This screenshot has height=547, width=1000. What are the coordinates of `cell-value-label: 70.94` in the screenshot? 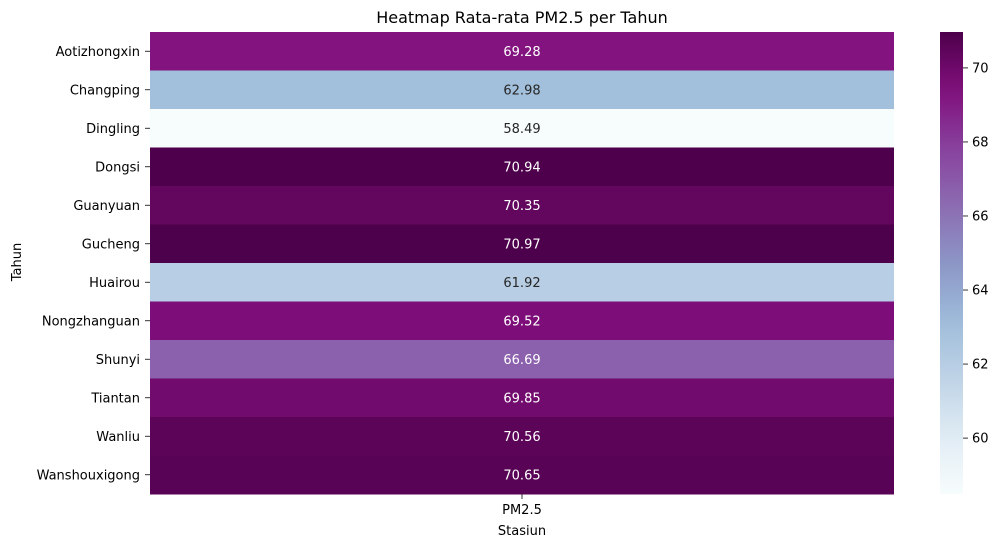 It's located at (521, 167).